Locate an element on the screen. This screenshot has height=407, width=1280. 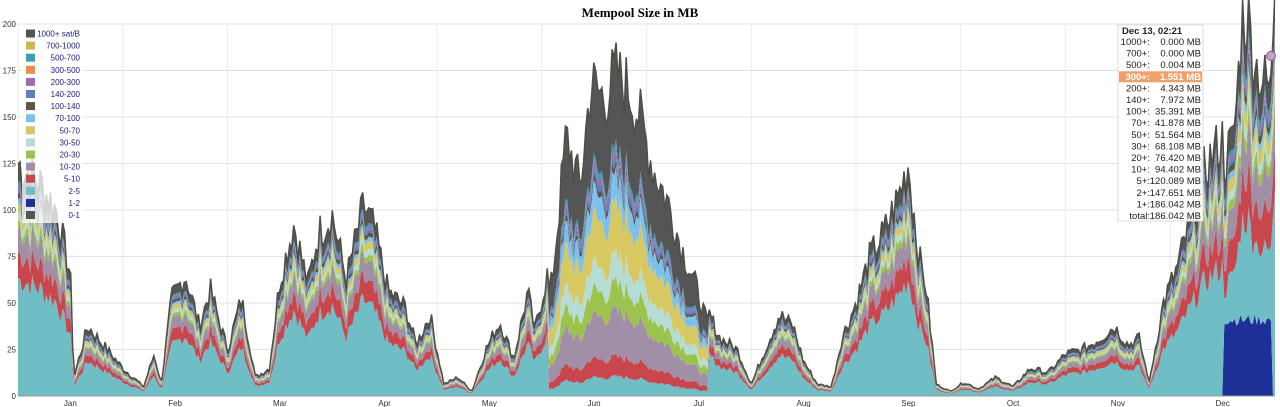
legend-label: 70-100 is located at coordinates (67, 118).